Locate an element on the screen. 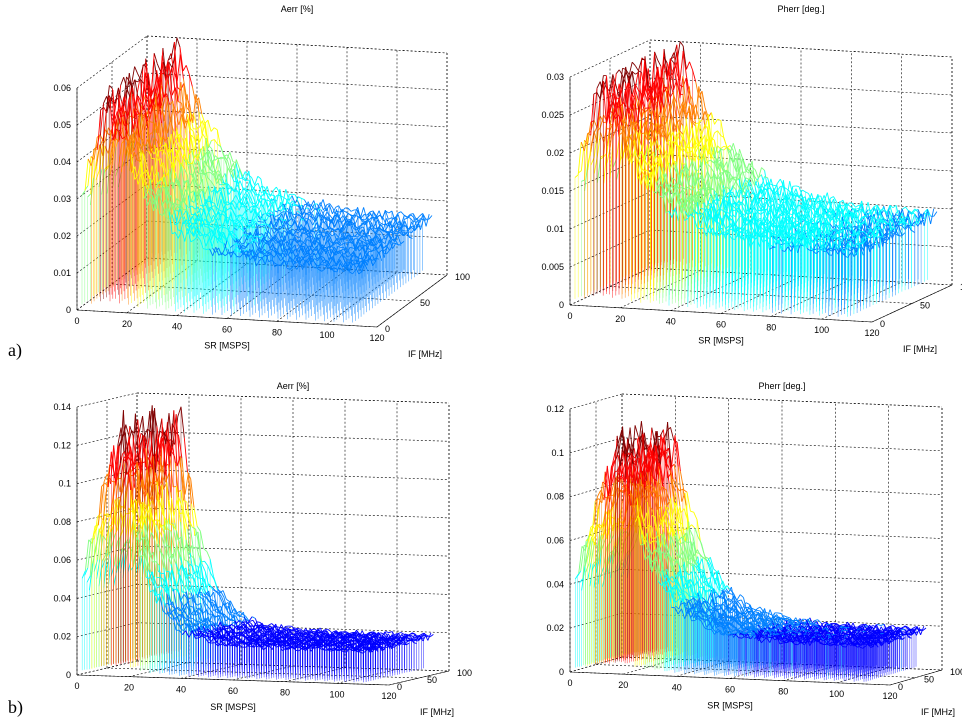  z-tick-label: 0.05 is located at coordinates (62, 125).